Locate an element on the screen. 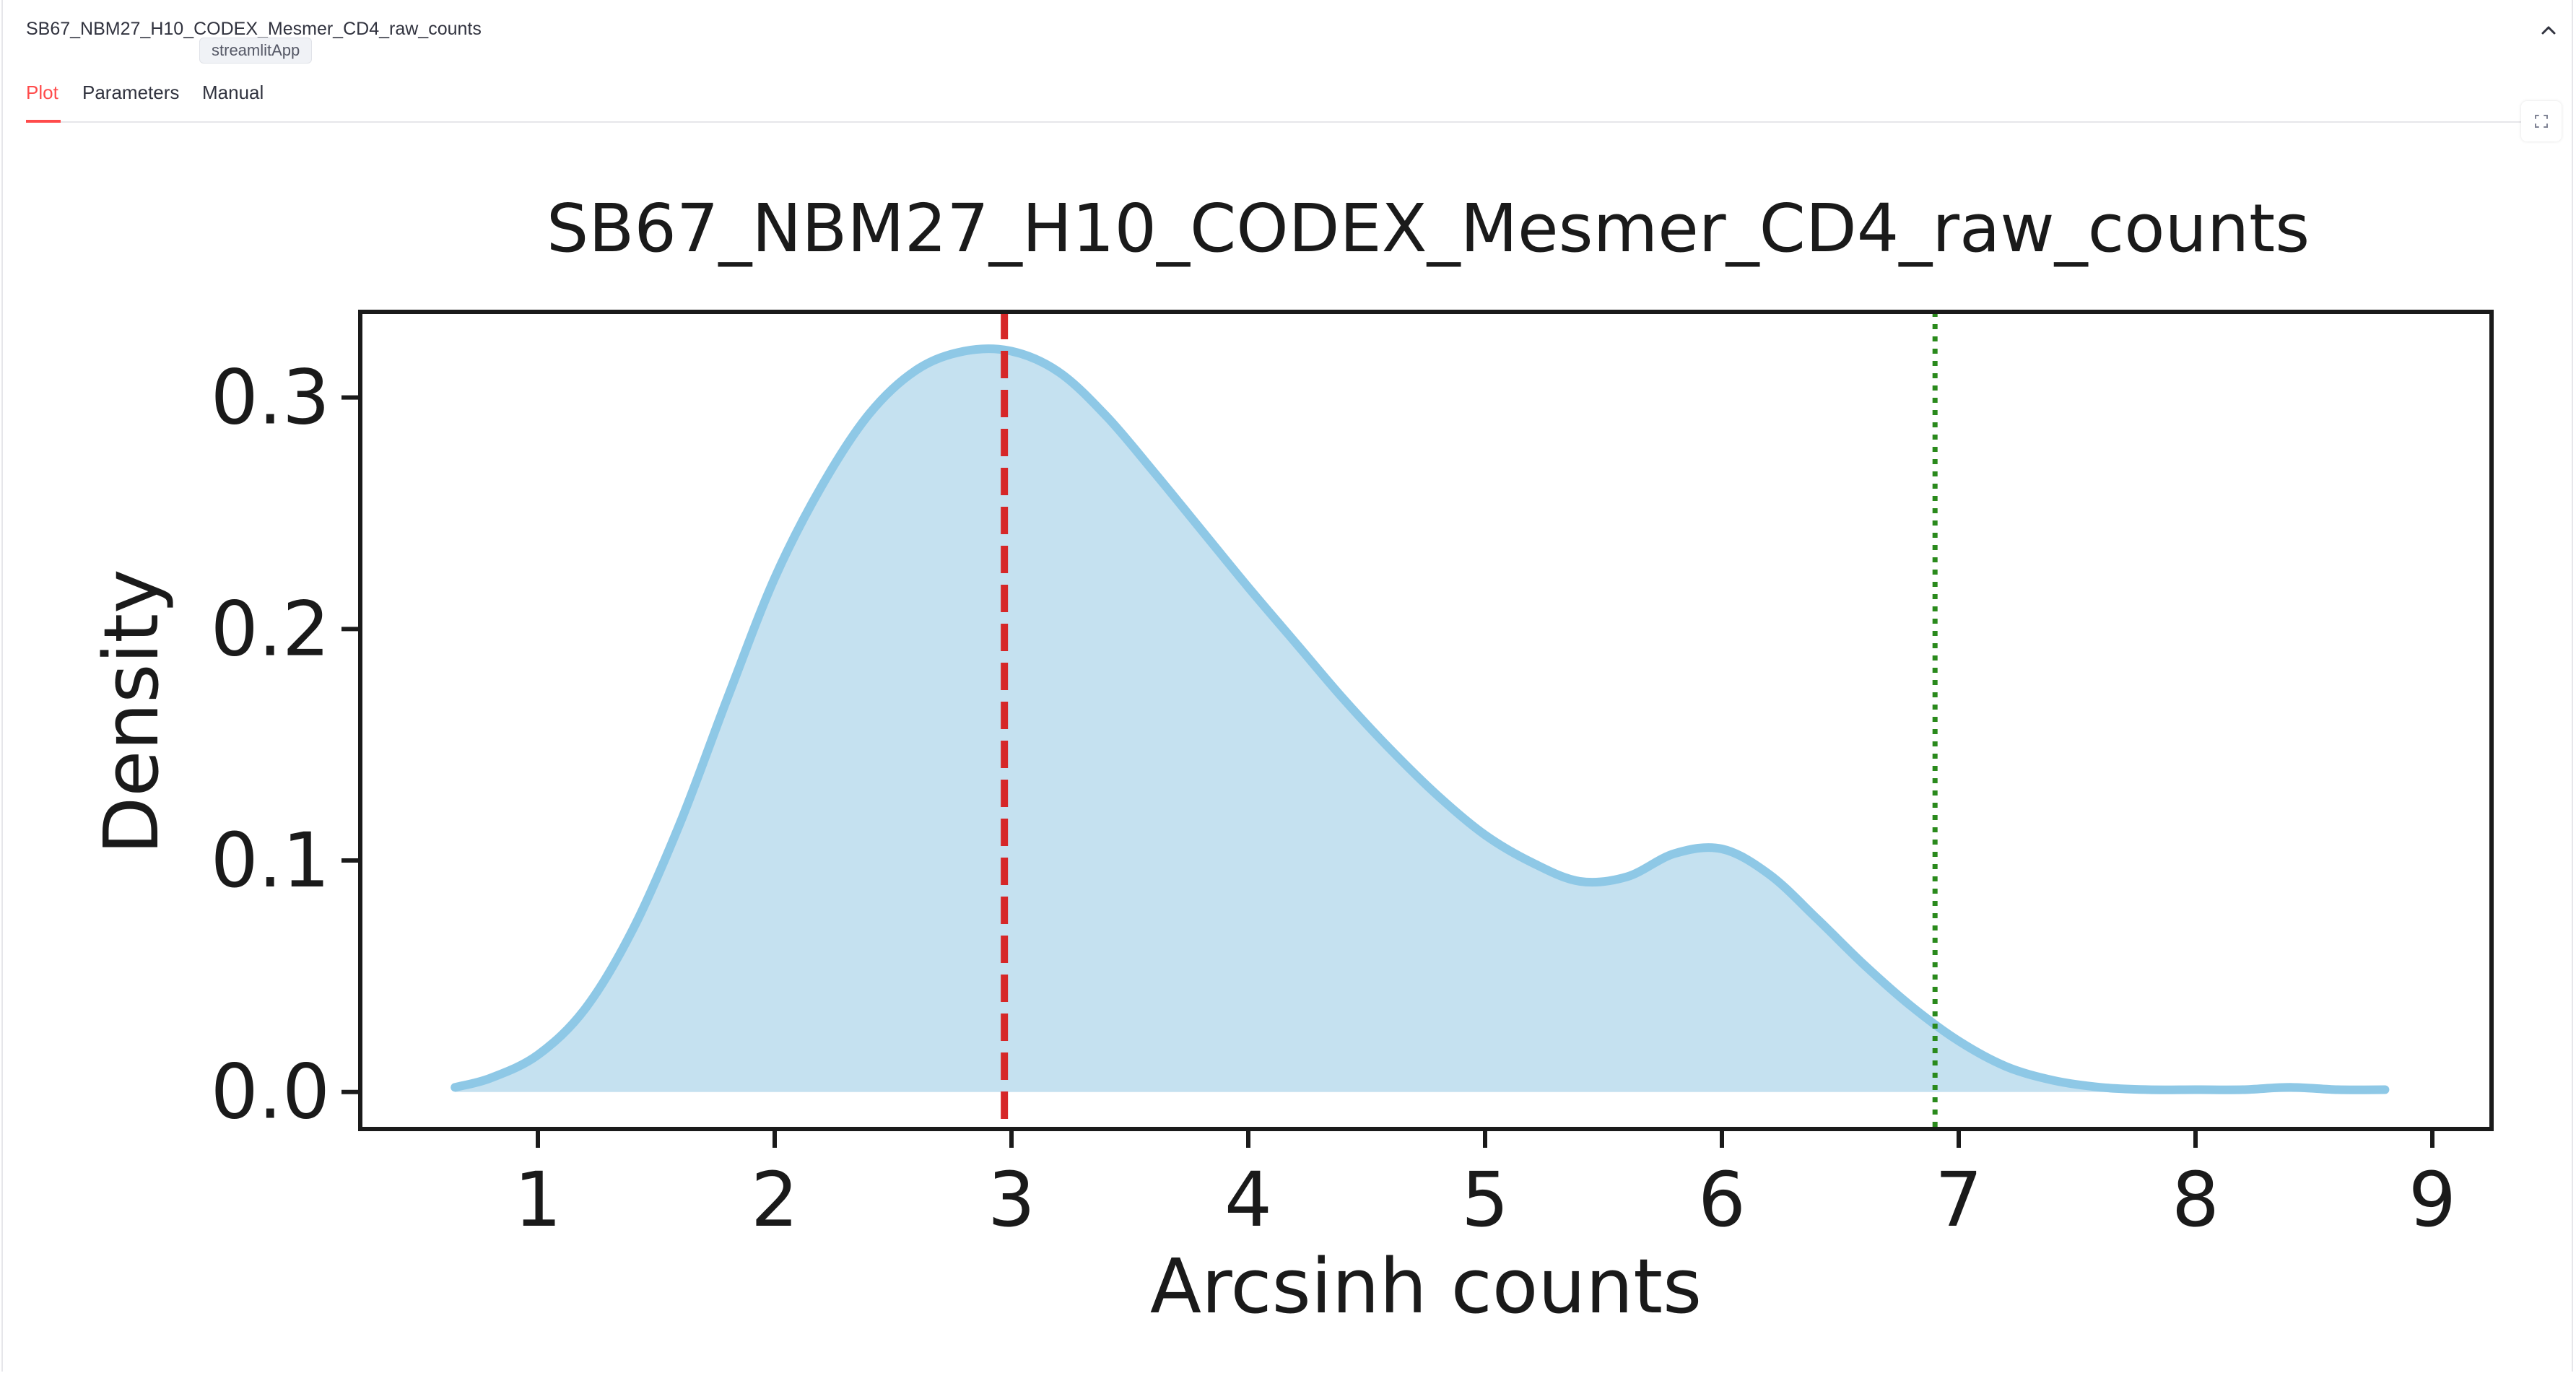 This screenshot has height=1373, width=2576. x-axis-label: Arcsinh counts is located at coordinates (1426, 1286).